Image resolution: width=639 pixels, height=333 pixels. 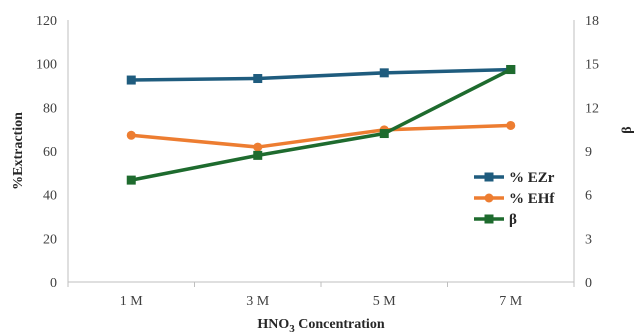 I want to click on legend-item: β, so click(x=495, y=220).